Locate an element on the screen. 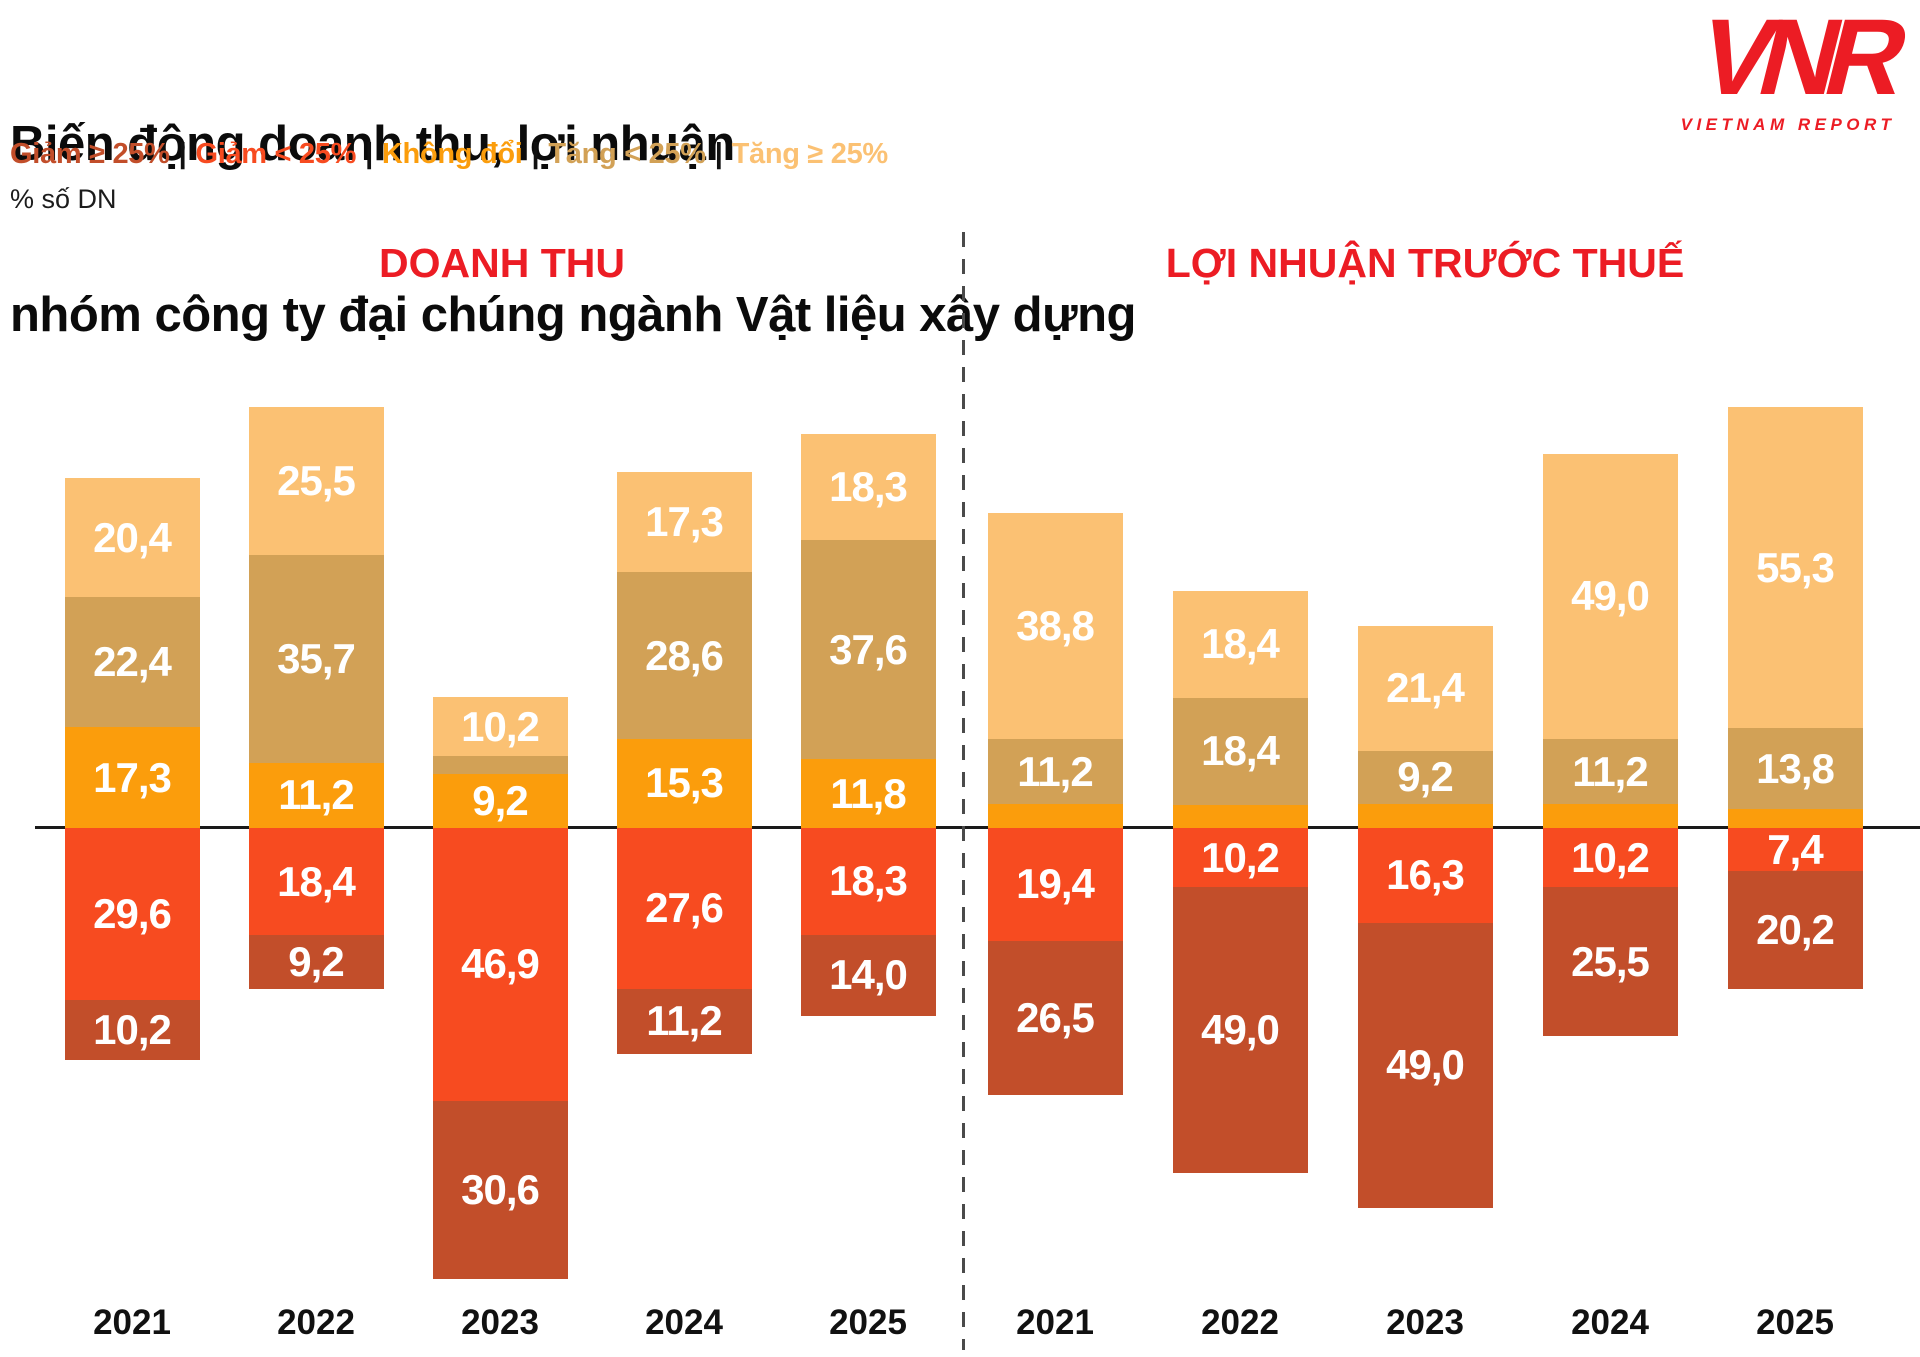 Image resolution: width=1920 pixels, height=1357 pixels. bar-down-DOANH THU-2022: 18,4 9,2 is located at coordinates (316, 908).